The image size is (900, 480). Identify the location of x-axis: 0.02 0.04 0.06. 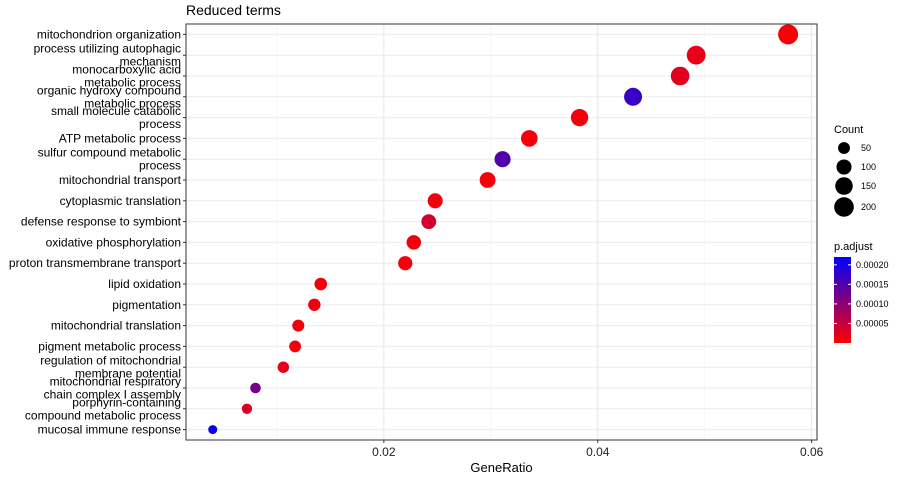
(598, 449).